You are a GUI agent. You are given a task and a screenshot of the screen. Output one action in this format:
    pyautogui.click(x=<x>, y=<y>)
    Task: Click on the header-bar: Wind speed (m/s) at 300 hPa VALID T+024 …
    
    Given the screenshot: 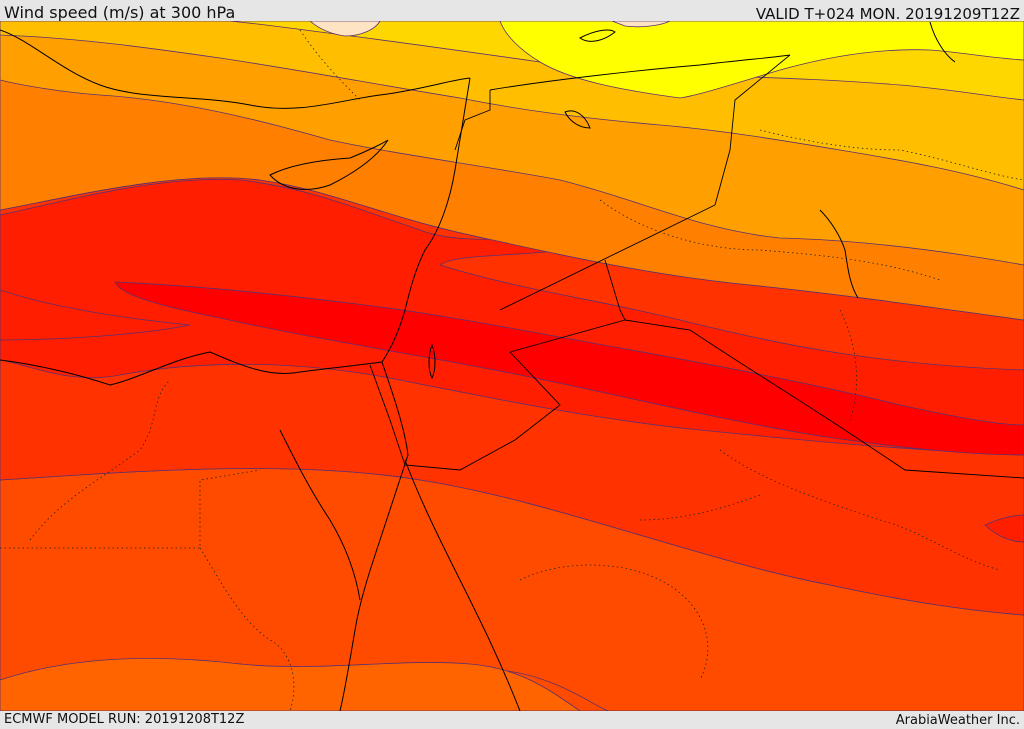 What is the action you would take?
    pyautogui.click(x=512, y=11)
    